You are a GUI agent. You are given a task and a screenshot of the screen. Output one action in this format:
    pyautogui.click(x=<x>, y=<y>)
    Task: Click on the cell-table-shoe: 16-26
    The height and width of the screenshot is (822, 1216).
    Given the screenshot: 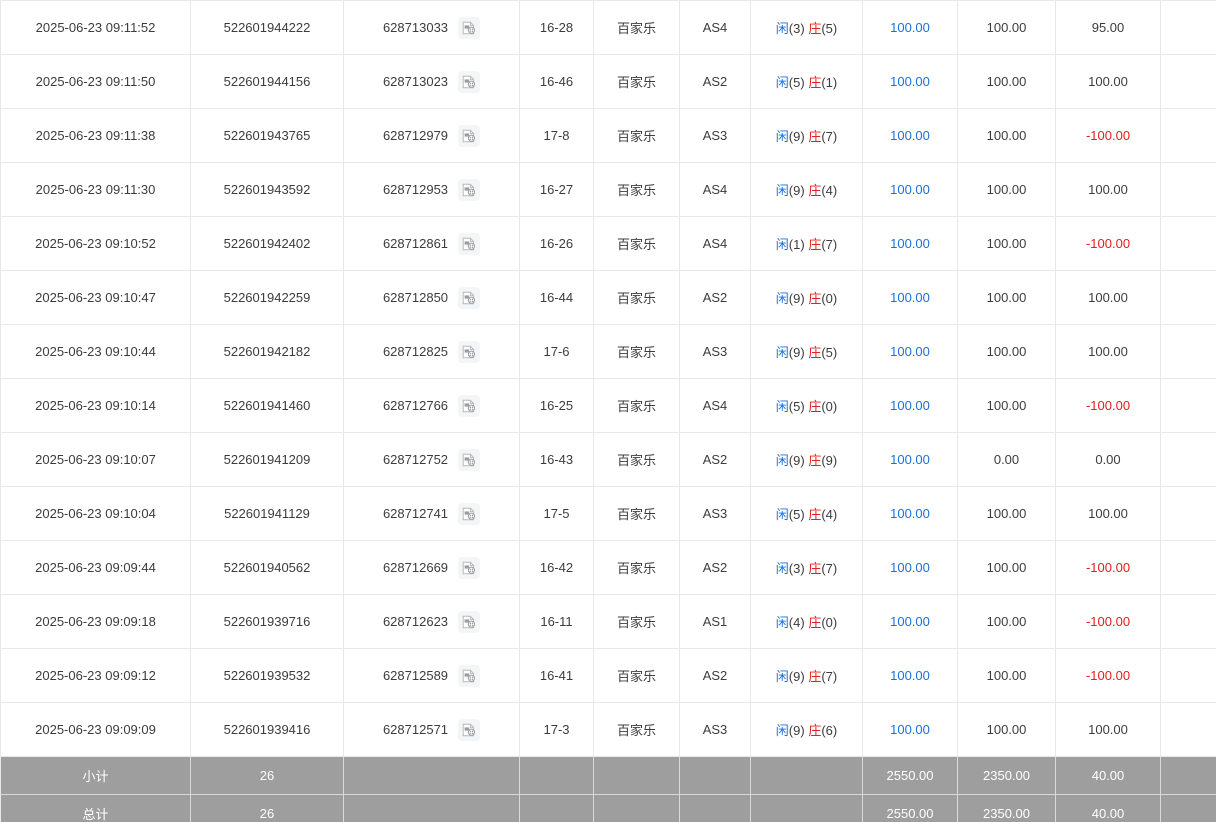 What is the action you would take?
    pyautogui.click(x=556, y=243)
    